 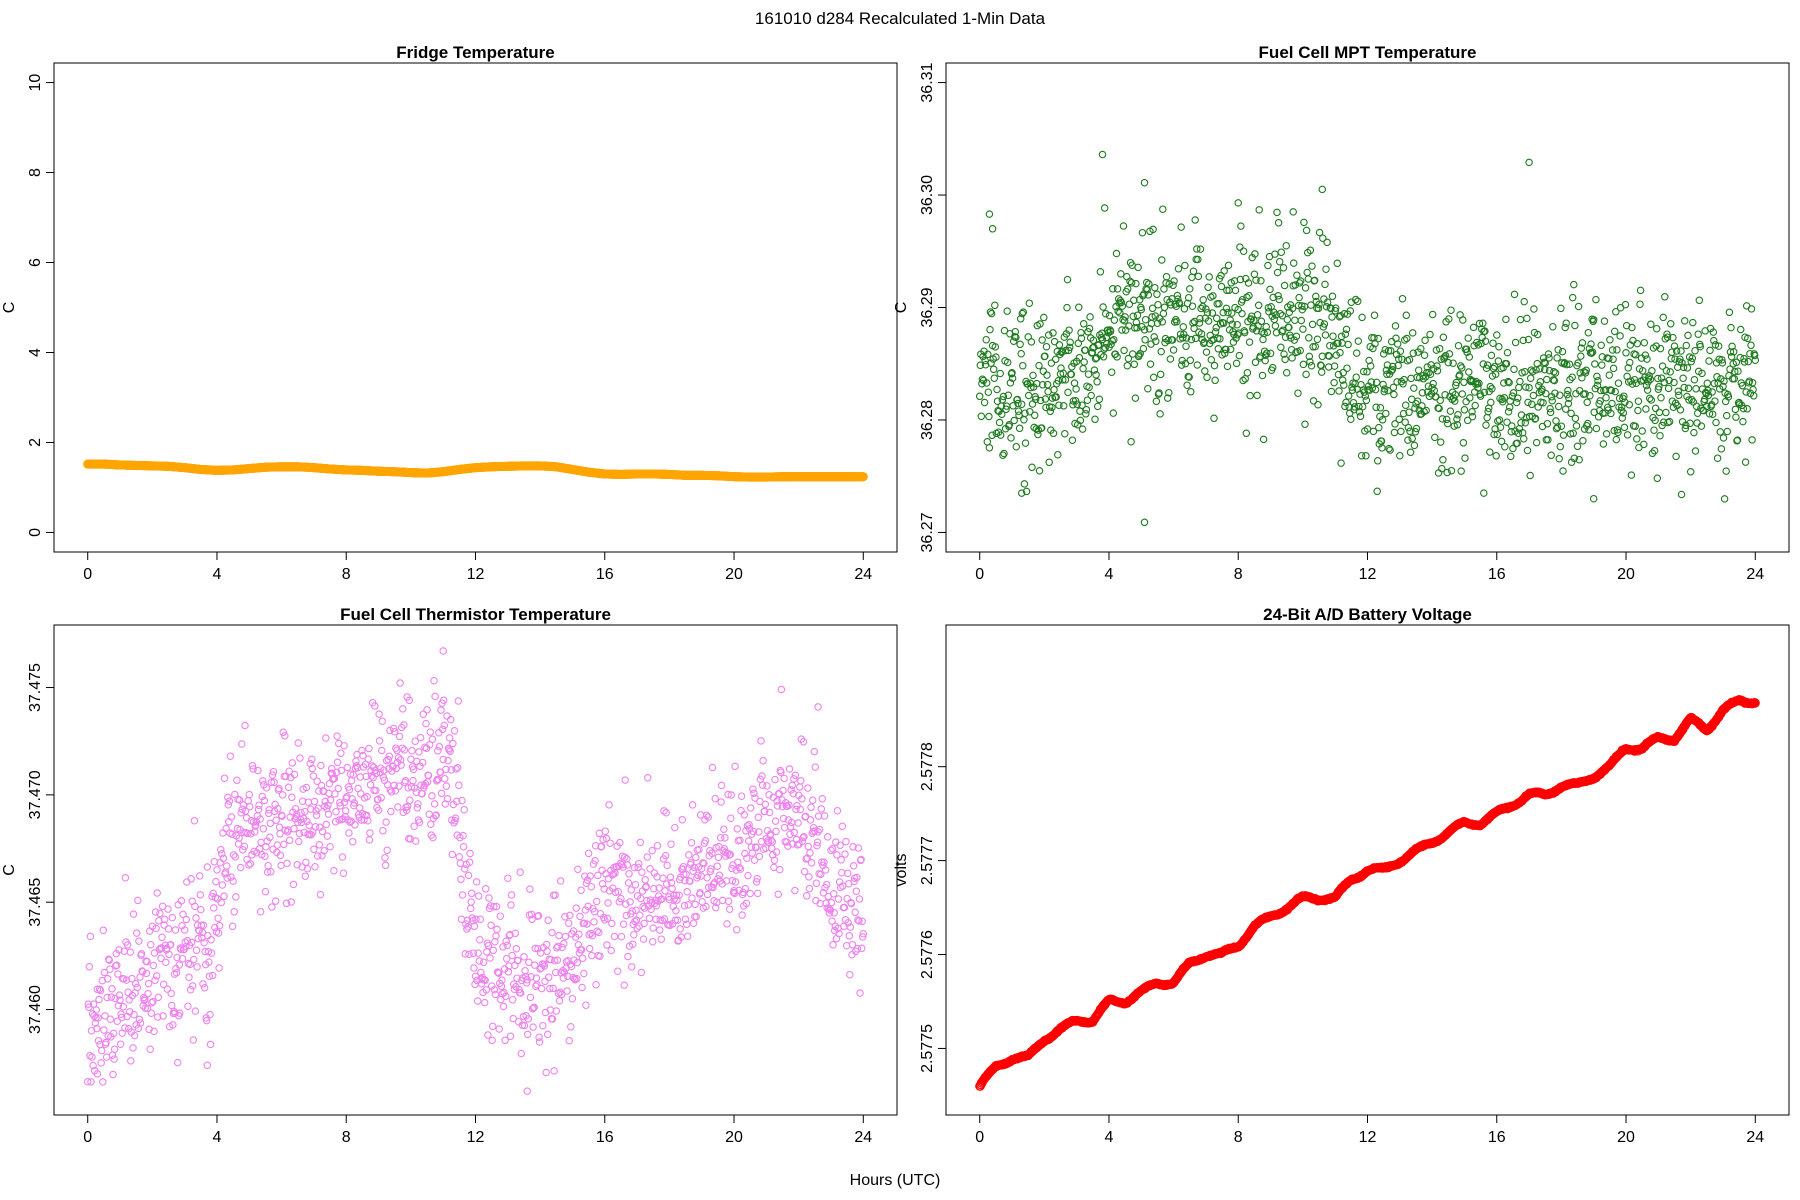 What do you see at coordinates (734, 574) in the screenshot?
I see `x-tick-label: 20` at bounding box center [734, 574].